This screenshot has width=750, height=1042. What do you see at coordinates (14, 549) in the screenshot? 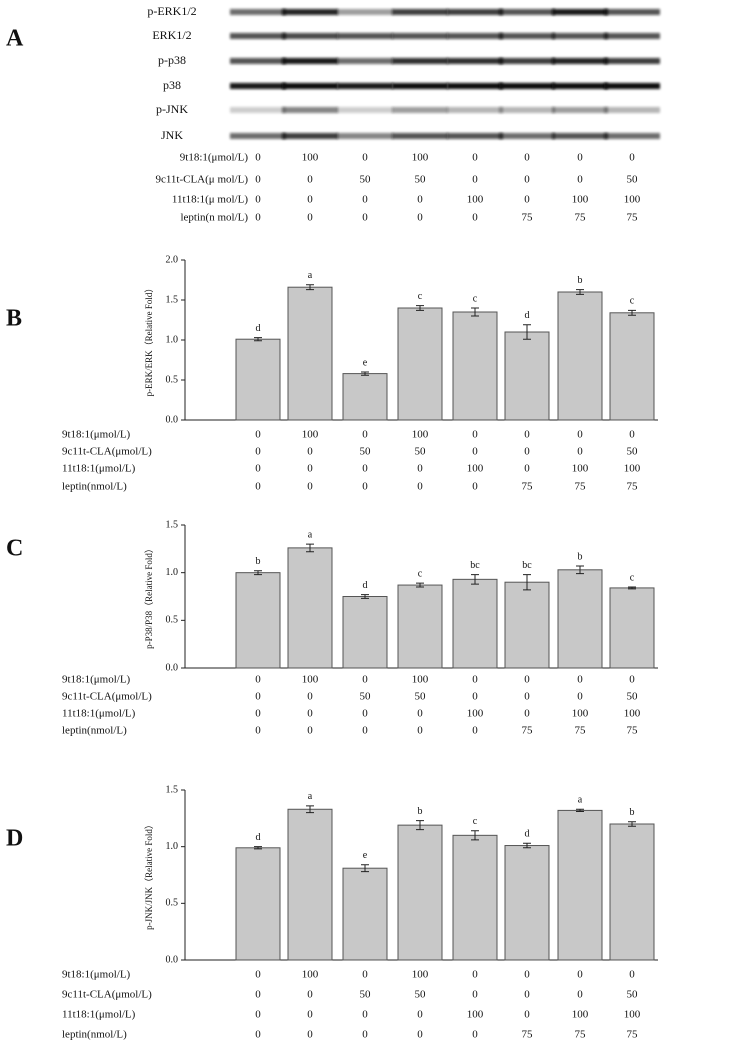
I see `panel-label: C` at bounding box center [14, 549].